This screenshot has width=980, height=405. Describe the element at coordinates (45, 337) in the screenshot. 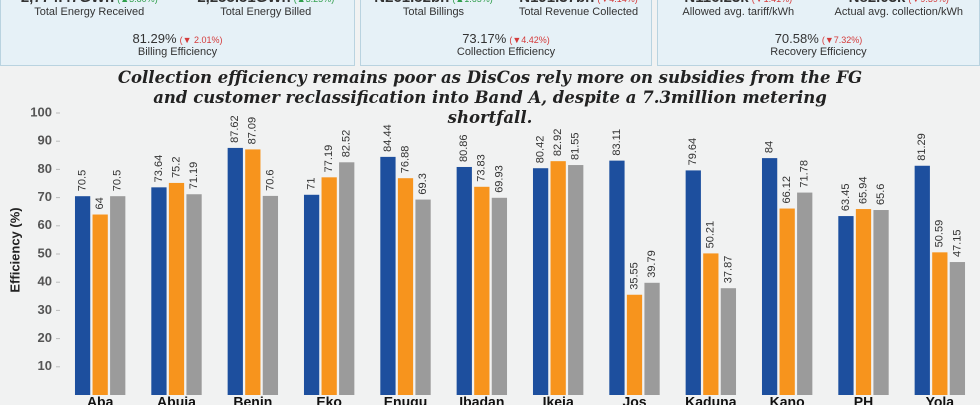

I see `y-tick-label: 20` at that location.